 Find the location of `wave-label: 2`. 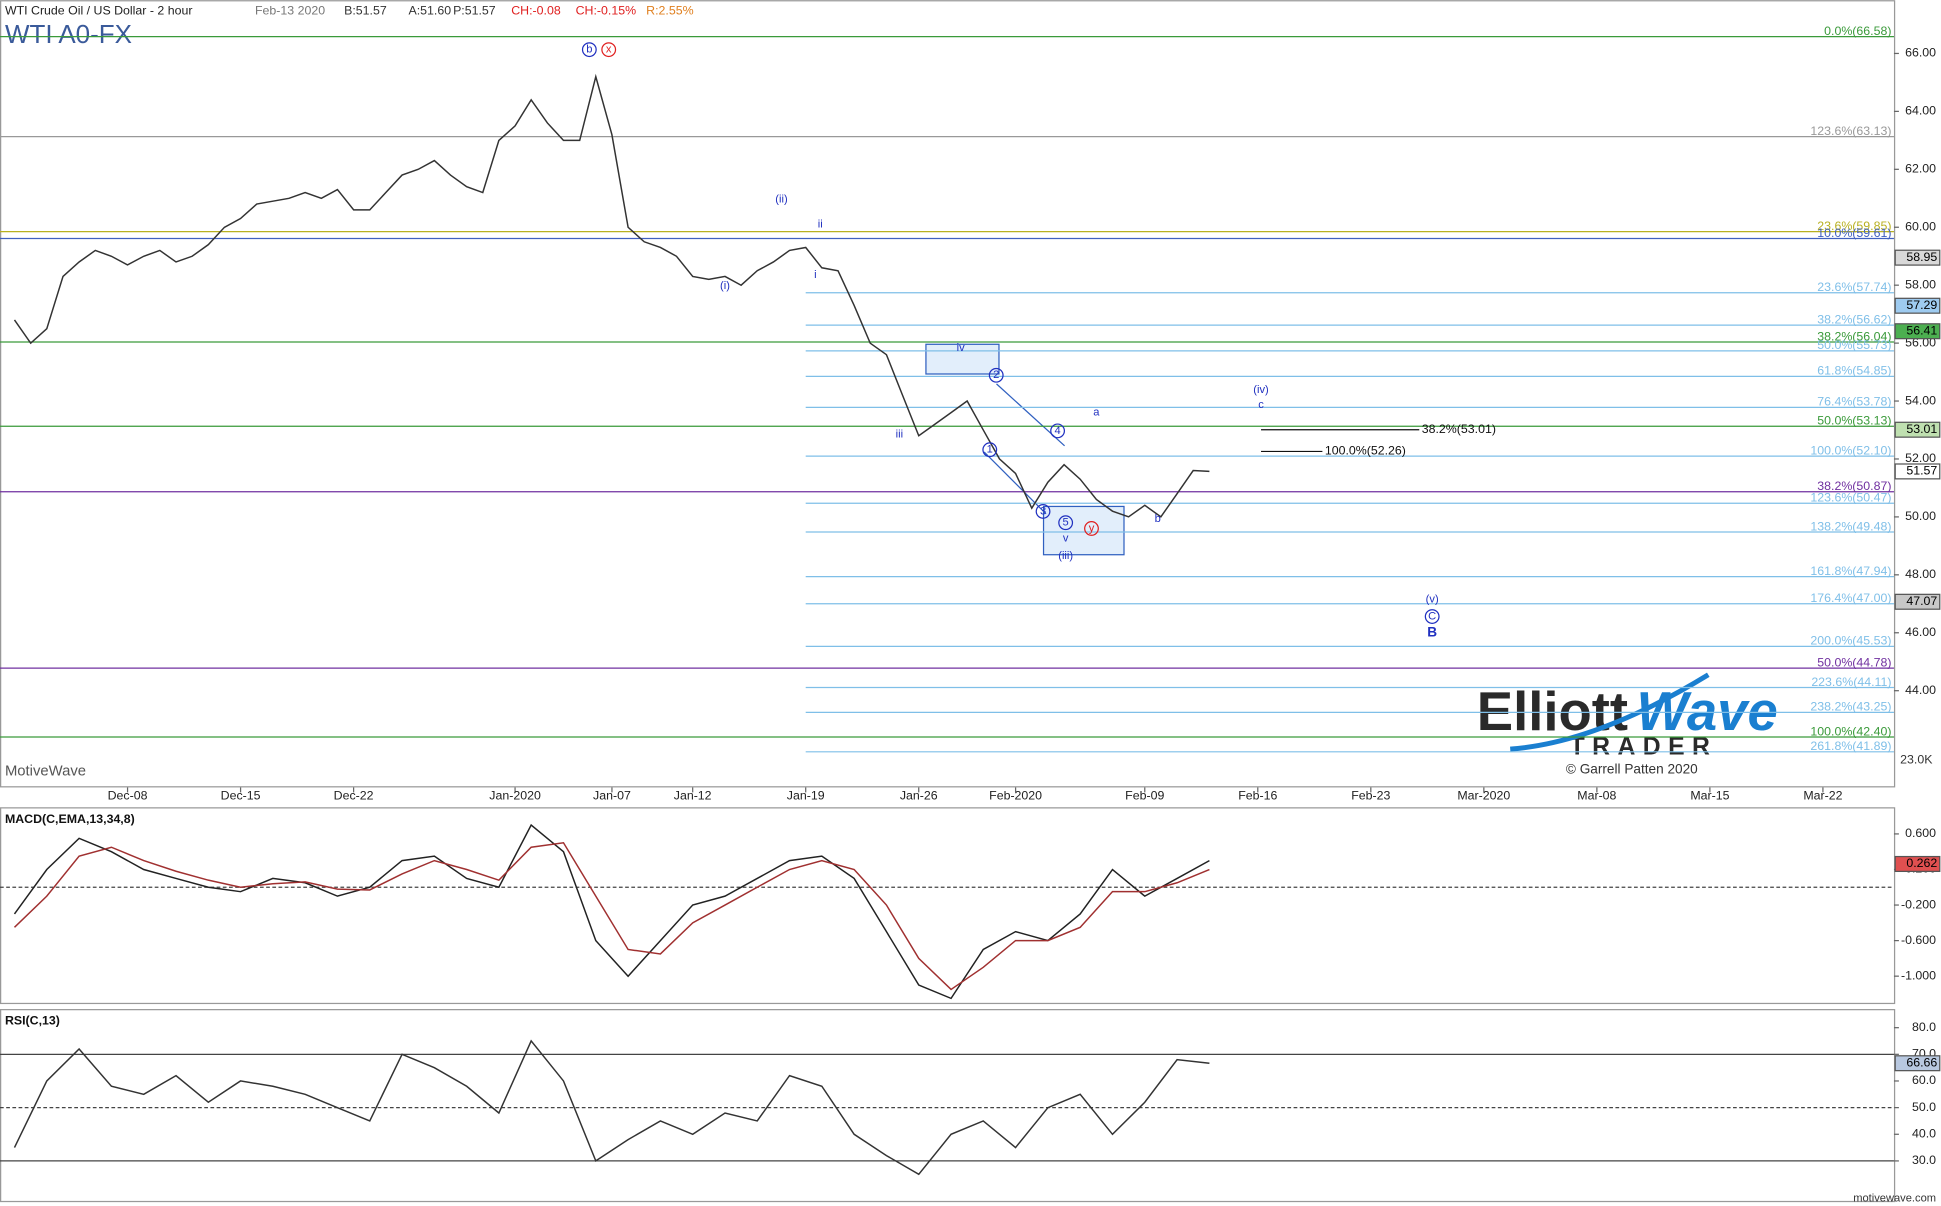

wave-label: 2 is located at coordinates (996, 375).